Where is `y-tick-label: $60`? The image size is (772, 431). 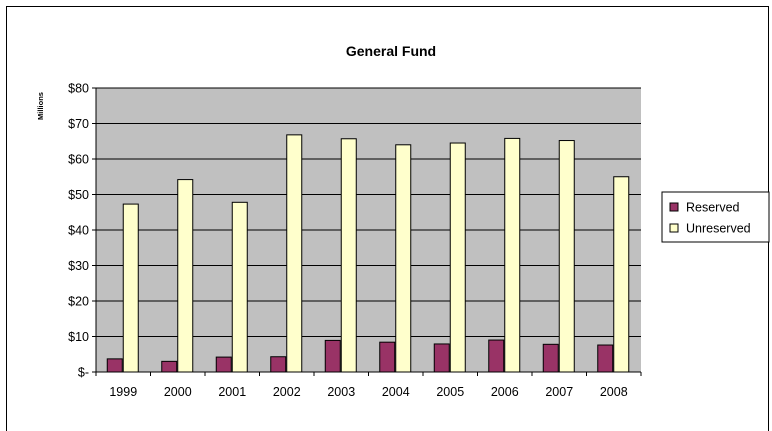
y-tick-label: $60 is located at coordinates (78, 160).